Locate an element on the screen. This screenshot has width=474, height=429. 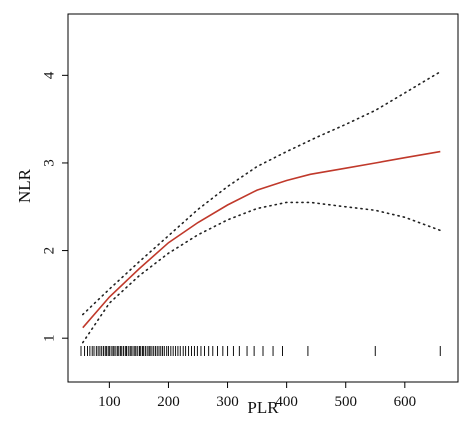
x-tick-label: 400 is located at coordinates (286, 402).